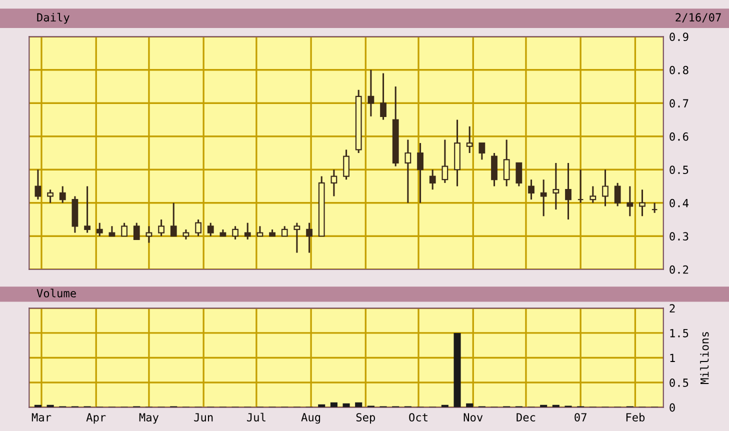 Image resolution: width=729 pixels, height=431 pixels. I want to click on y-tick-label: 2, so click(672, 308).